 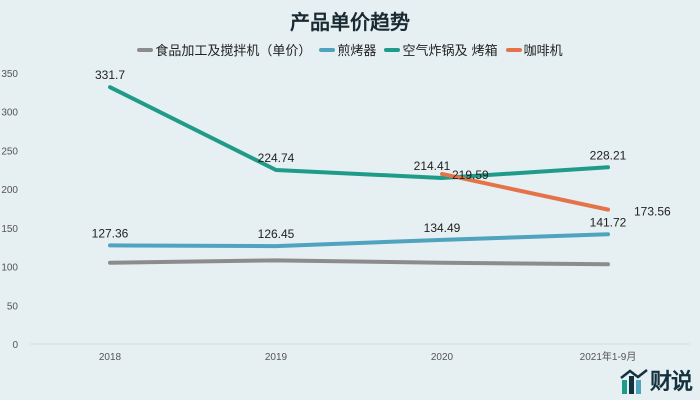 What do you see at coordinates (9, 268) in the screenshot?
I see `y-tick-label: 100` at bounding box center [9, 268].